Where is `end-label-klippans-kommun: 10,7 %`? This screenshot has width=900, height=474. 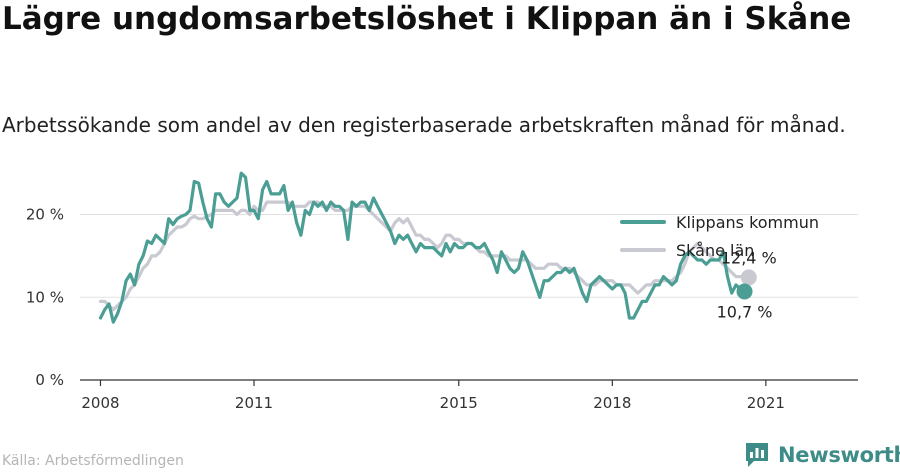
end-label-klippans-kommun: 10,7 % is located at coordinates (745, 311).